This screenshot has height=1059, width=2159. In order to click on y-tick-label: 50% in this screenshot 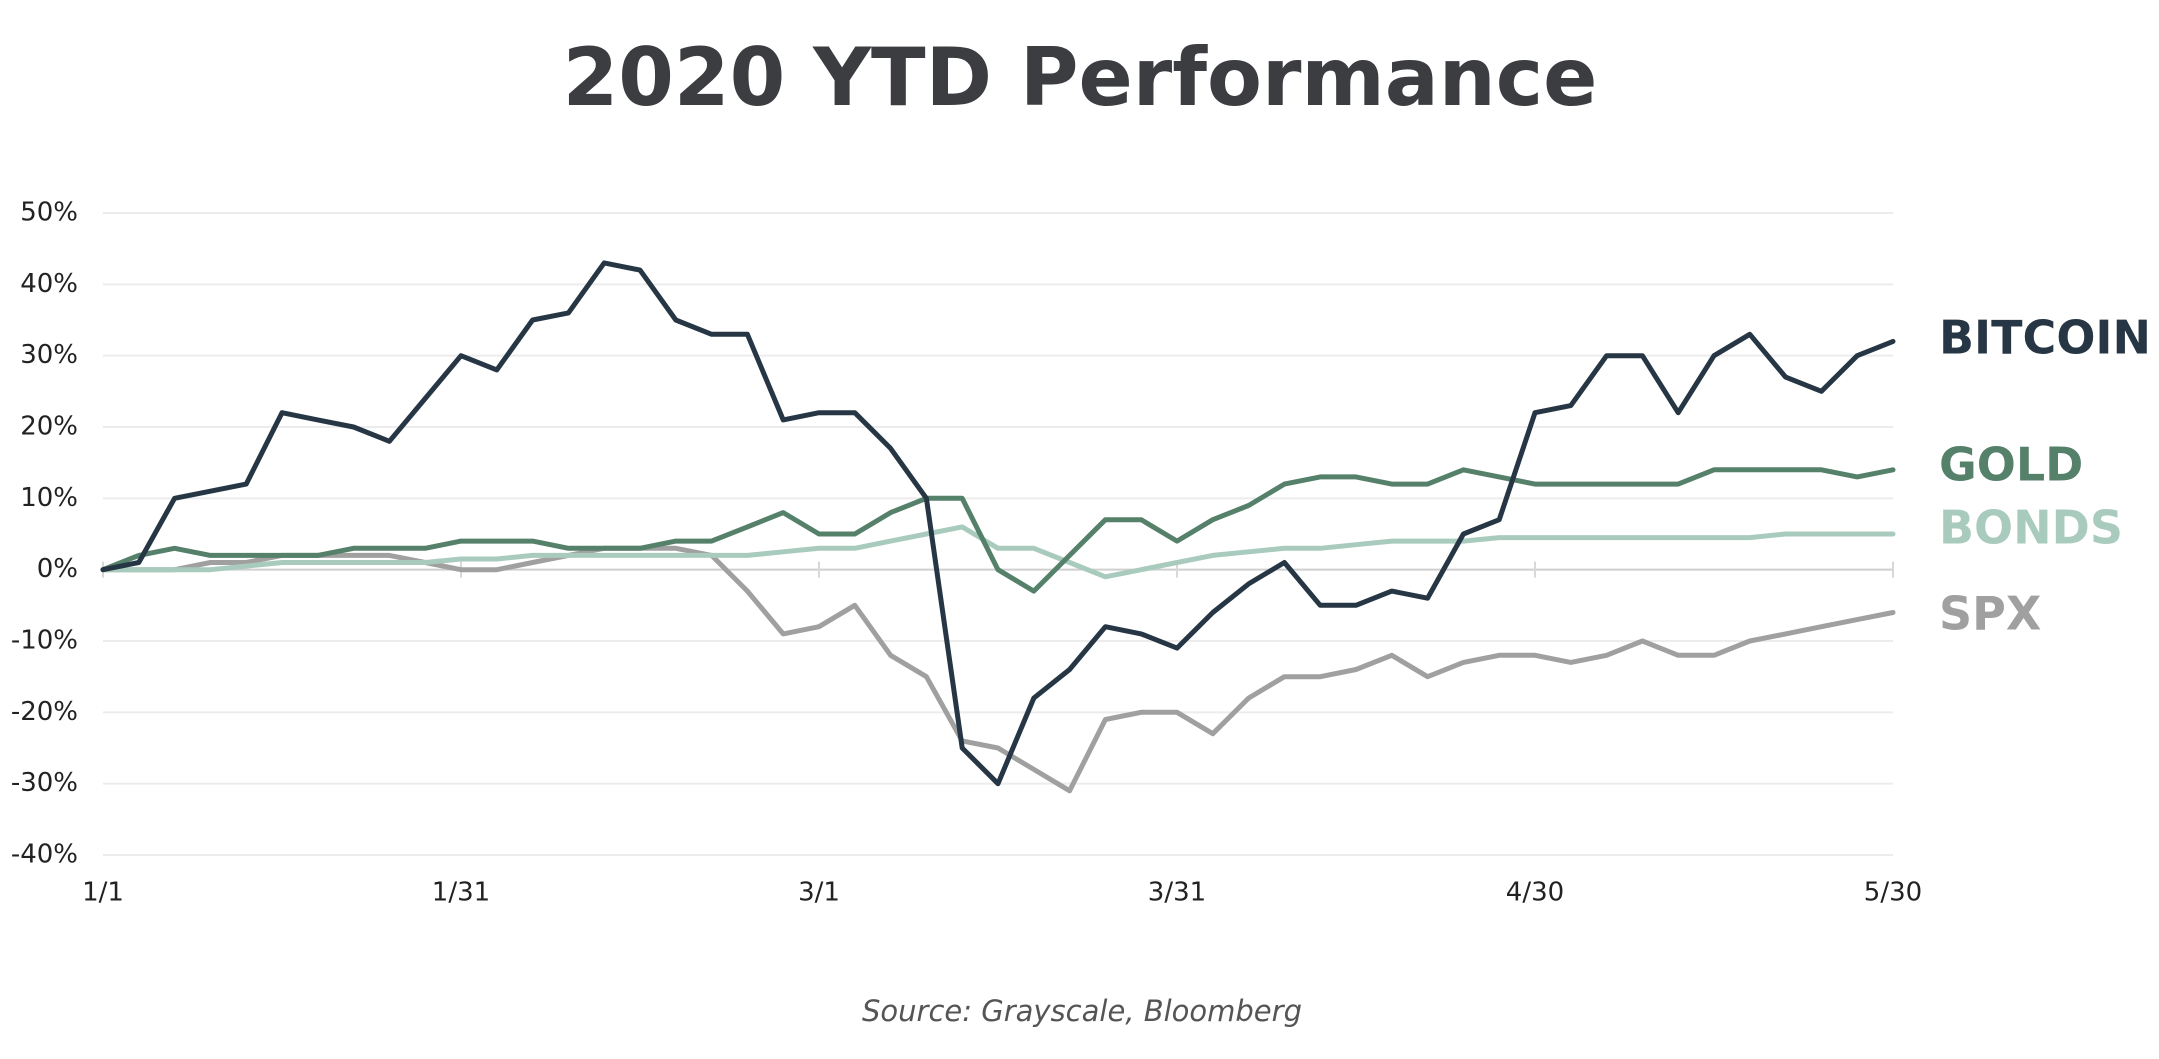, I will do `click(49, 213)`.